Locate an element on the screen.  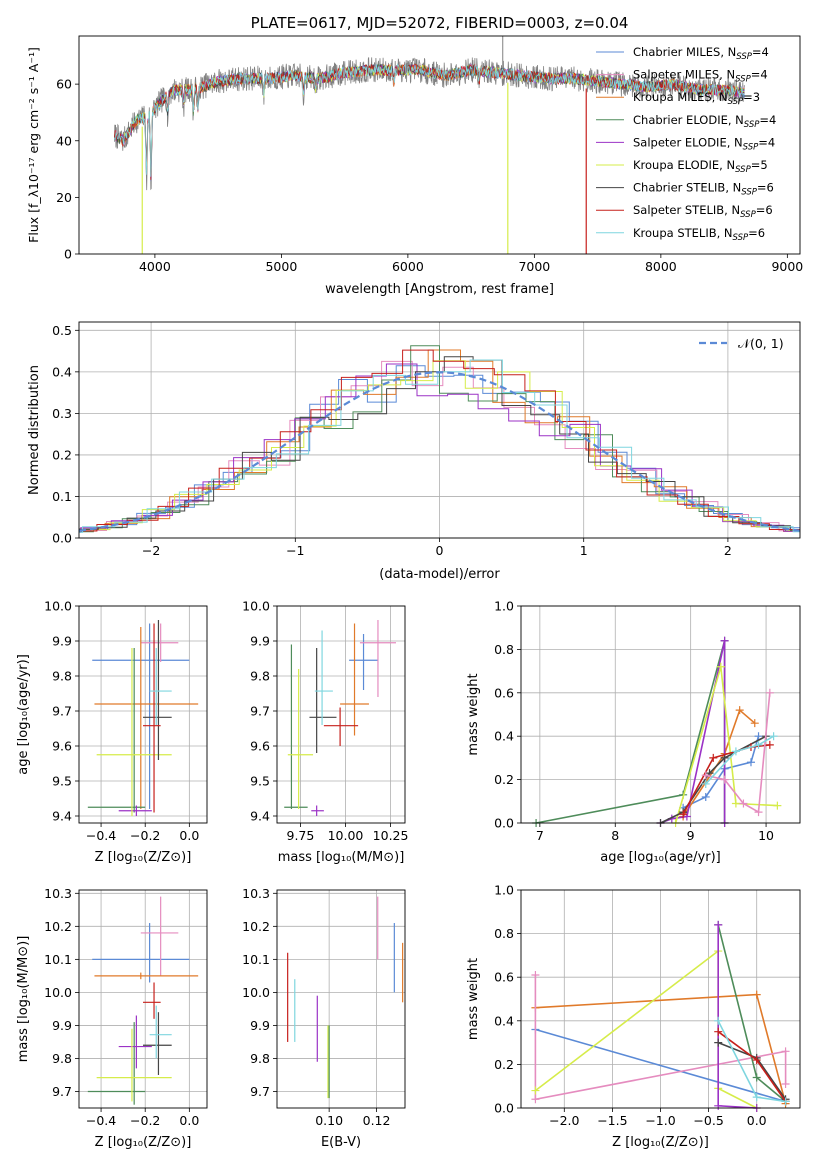
y-tick-label: 0.8 is located at coordinates (504, 933).